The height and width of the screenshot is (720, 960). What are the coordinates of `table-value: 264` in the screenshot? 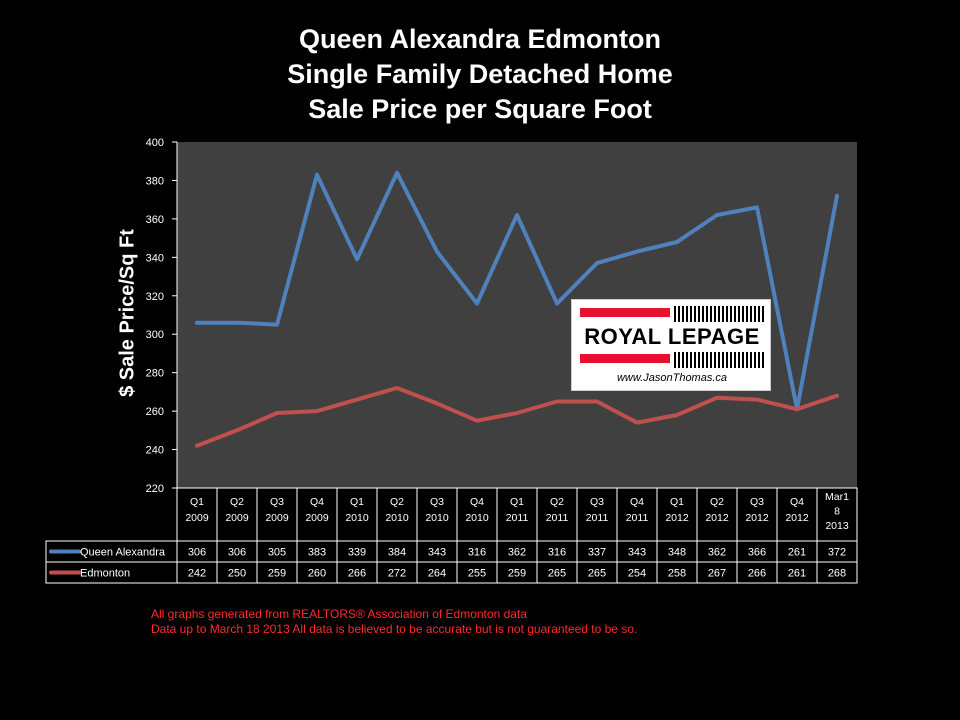 It's located at (437, 574).